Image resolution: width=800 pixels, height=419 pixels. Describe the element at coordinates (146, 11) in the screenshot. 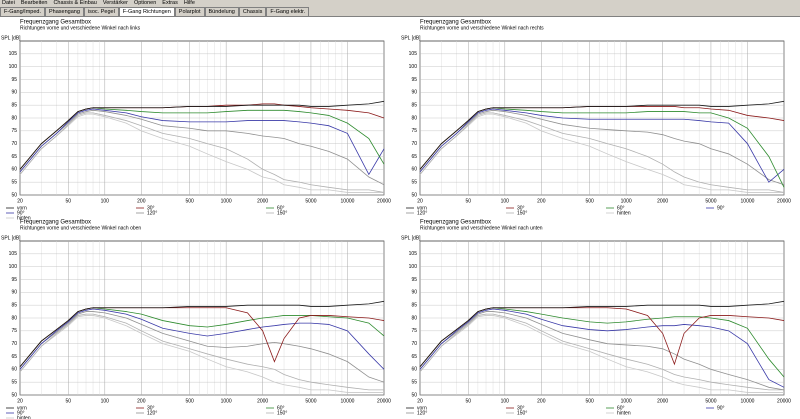

I see `tab: F-Gang Richtungen` at that location.